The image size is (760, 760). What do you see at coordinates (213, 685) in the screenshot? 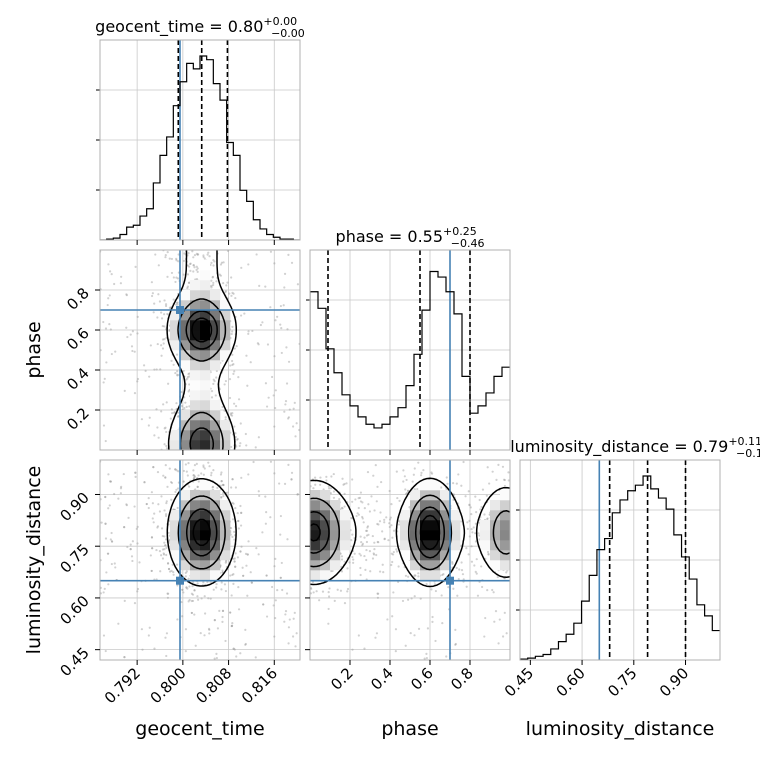
I see `x-tick-label: 0.808` at bounding box center [213, 685].